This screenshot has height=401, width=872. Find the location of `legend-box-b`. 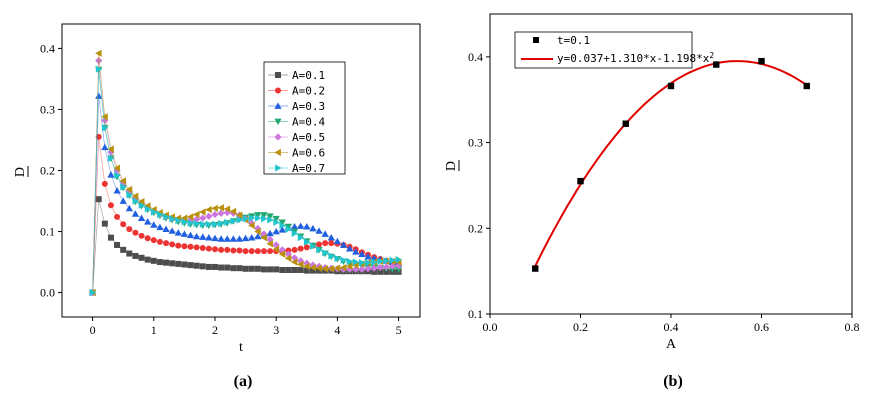

legend-box-b is located at coordinates (603, 50).